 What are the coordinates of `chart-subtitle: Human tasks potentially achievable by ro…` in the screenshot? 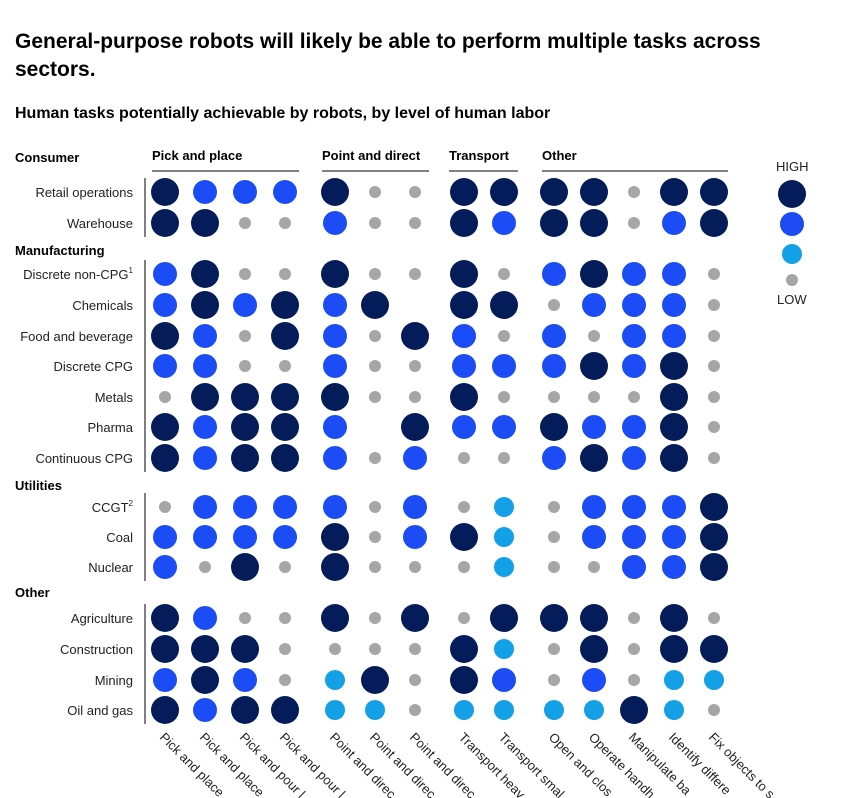 It's located at (283, 113).